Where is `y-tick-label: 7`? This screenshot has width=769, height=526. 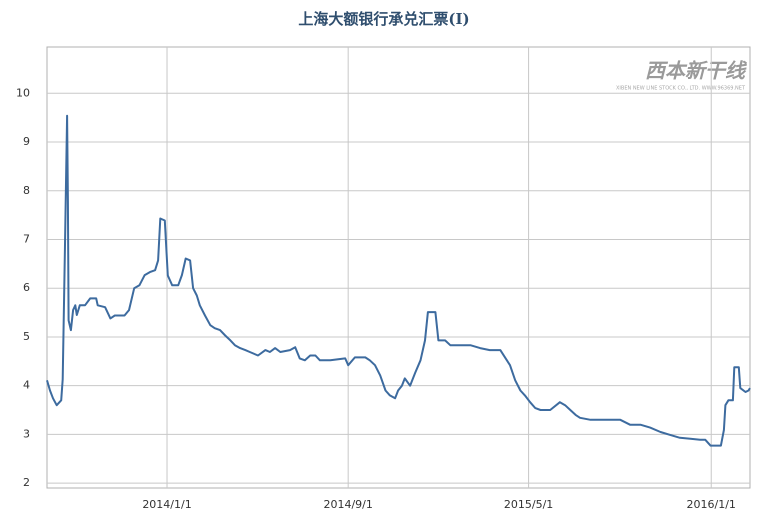 y-tick-label: 7 is located at coordinates (26, 238).